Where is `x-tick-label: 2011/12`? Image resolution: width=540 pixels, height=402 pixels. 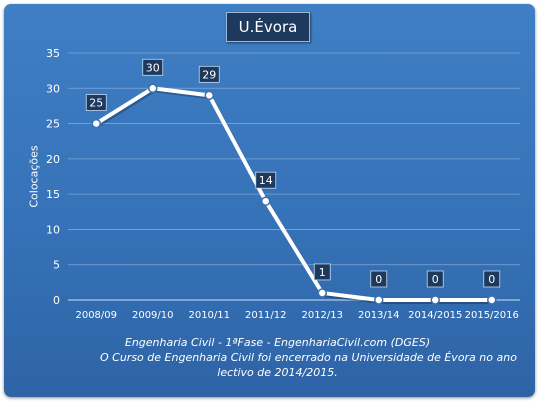
x-tick-label: 2011/12 is located at coordinates (266, 315).